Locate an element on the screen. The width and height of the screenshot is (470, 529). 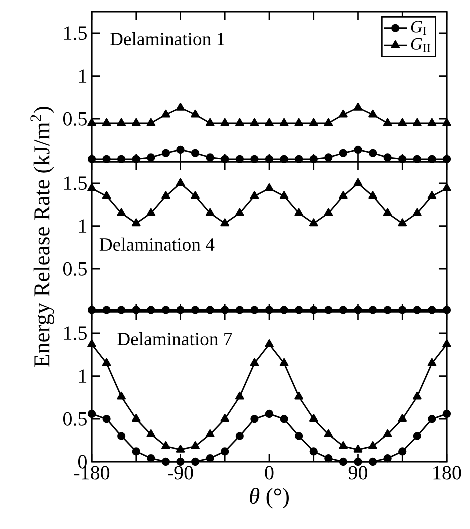
y-tick-label: 0.5 is located at coordinates (75, 119).